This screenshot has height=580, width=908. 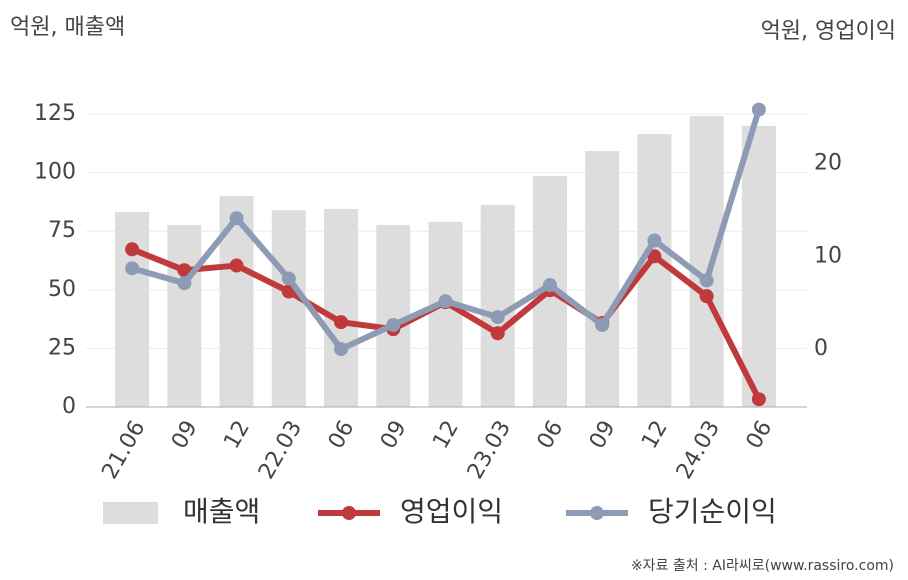 What do you see at coordinates (62, 289) in the screenshot?
I see `y-tick-label: 50` at bounding box center [62, 289].